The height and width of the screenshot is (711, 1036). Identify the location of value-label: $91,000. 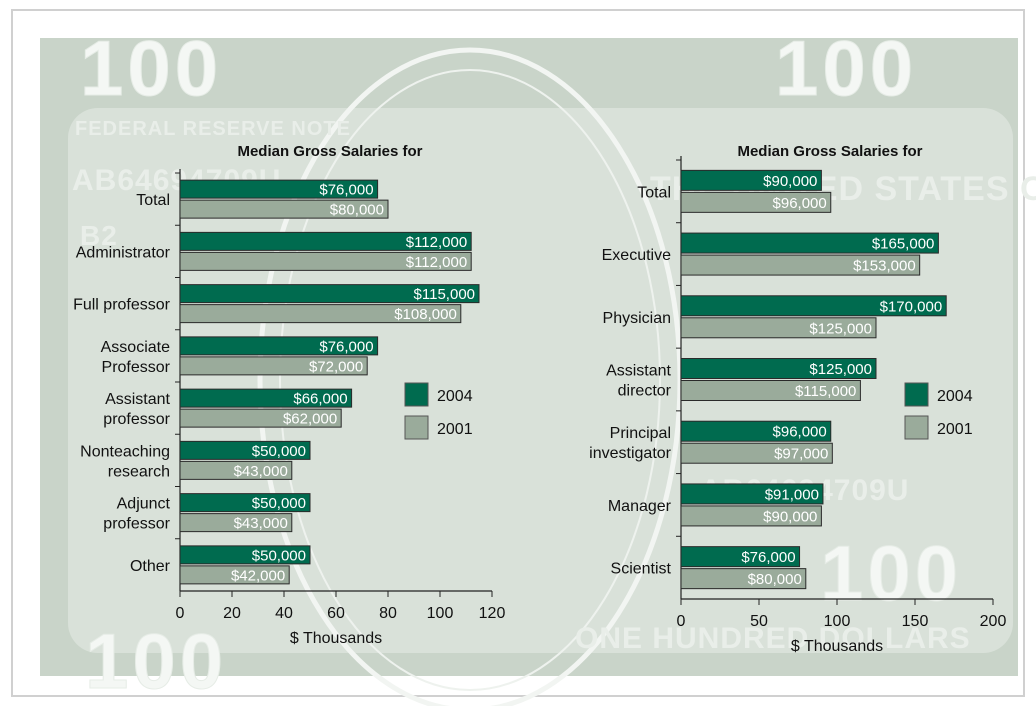
(792, 494).